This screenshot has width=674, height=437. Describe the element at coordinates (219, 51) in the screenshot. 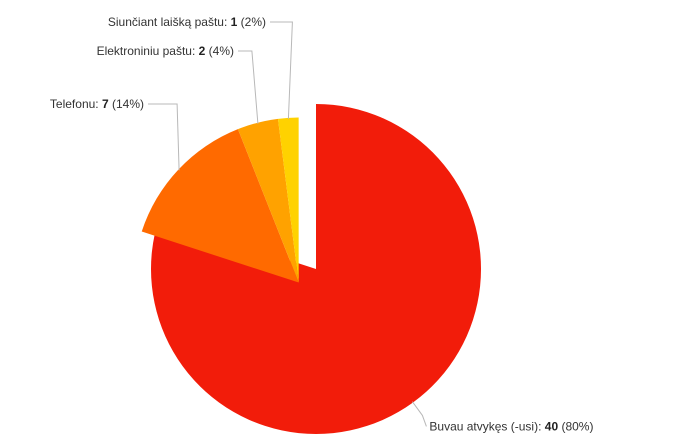

I see `slice-label-percent: (4%)` at that location.